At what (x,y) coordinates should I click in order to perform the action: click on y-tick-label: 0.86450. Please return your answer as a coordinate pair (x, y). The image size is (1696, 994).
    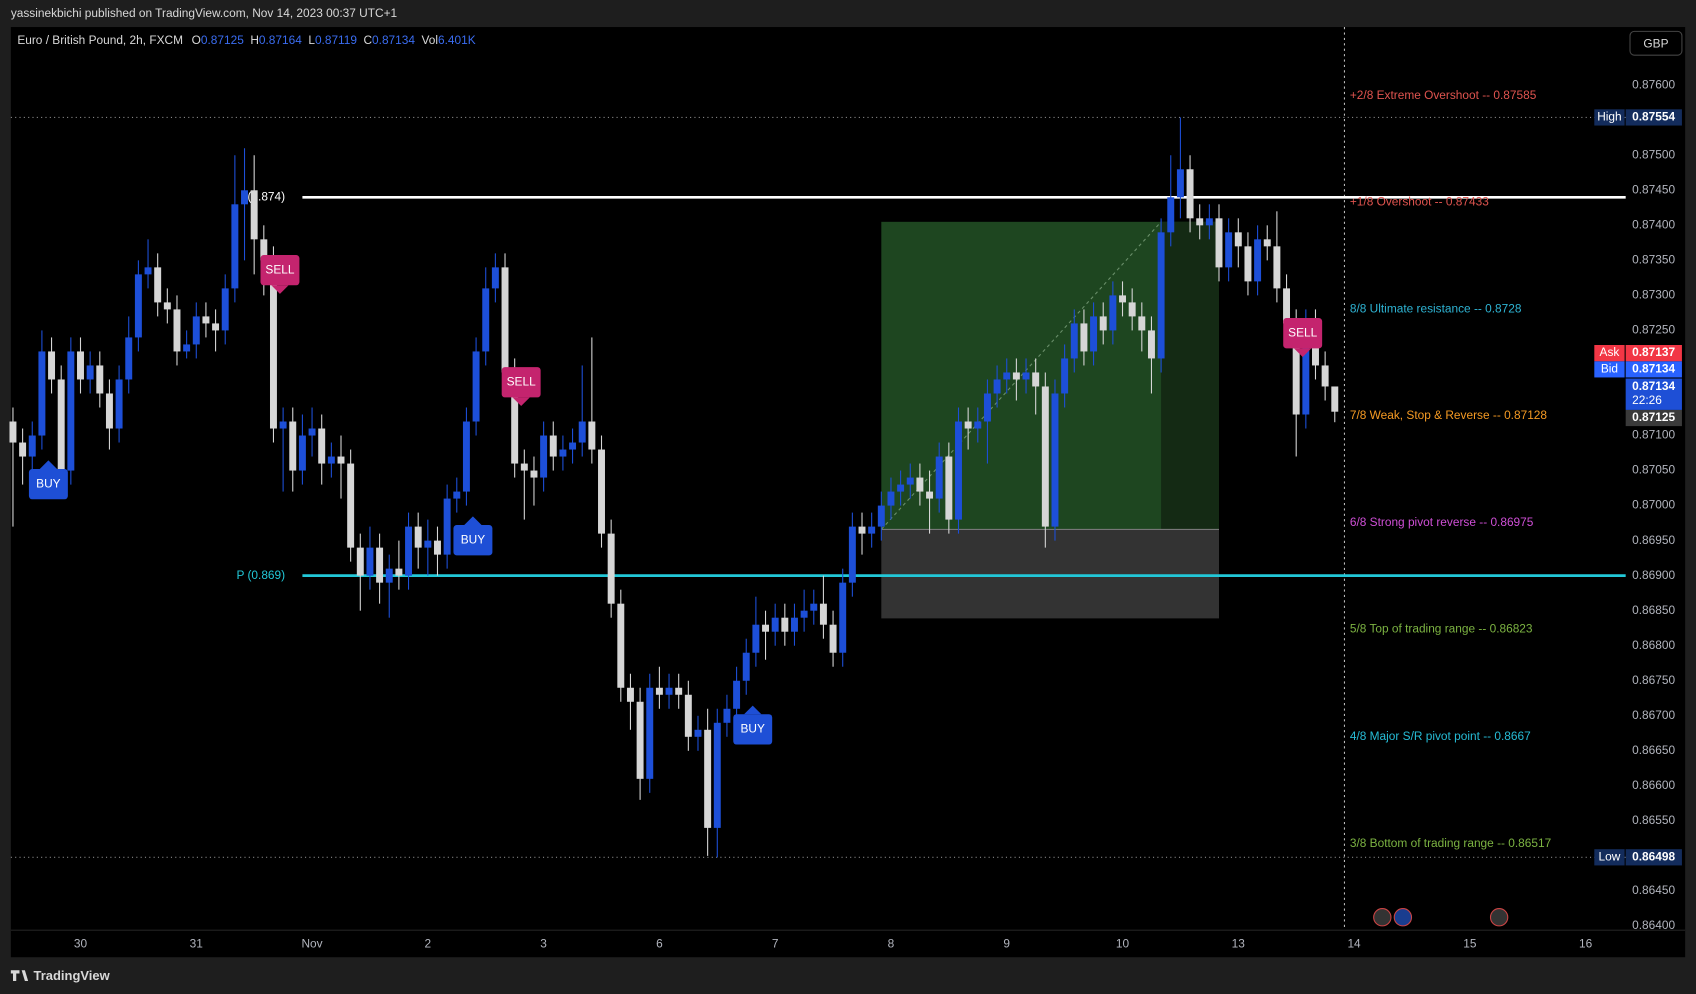
    Looking at the image, I should click on (1653, 890).